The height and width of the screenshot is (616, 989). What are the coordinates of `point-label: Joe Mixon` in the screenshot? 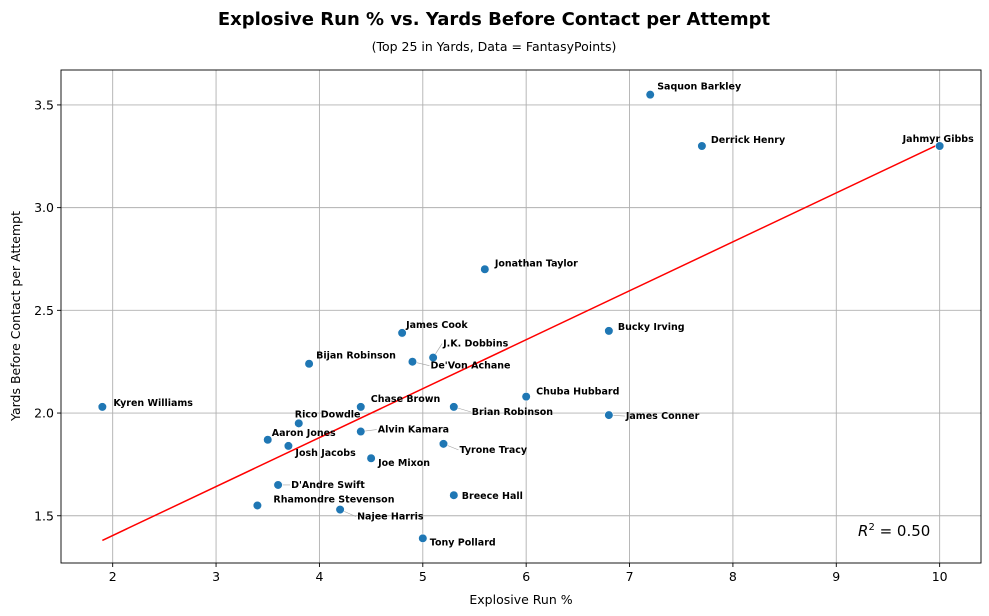 It's located at (403, 463).